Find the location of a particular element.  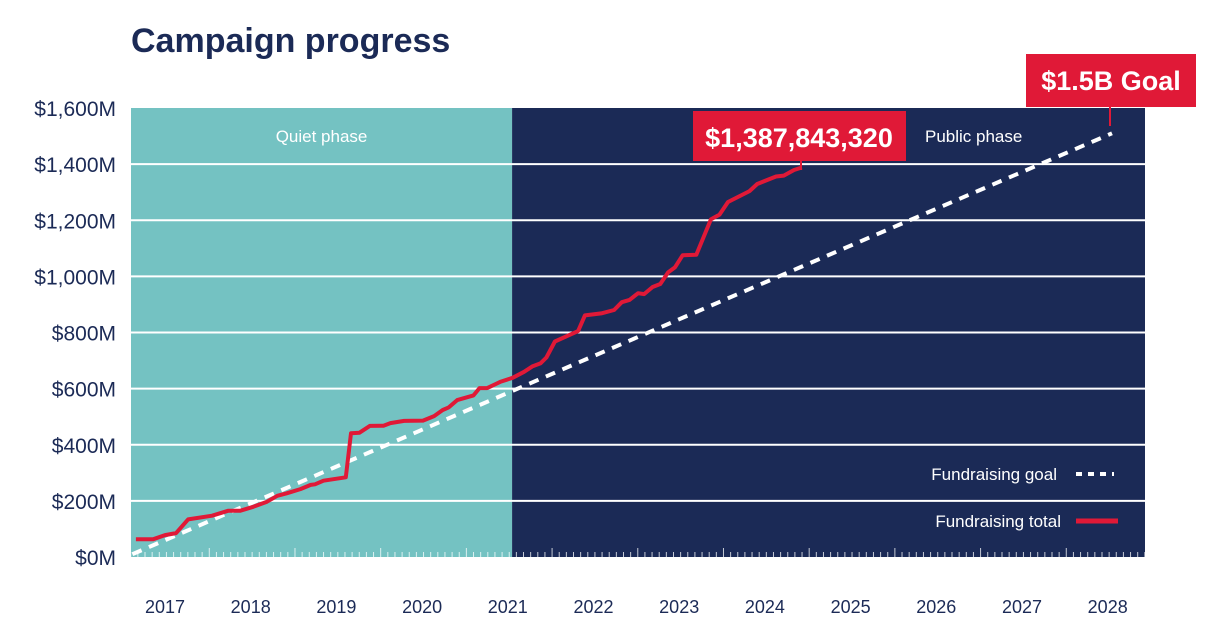

y-tick-label: $800M is located at coordinates (84, 334).